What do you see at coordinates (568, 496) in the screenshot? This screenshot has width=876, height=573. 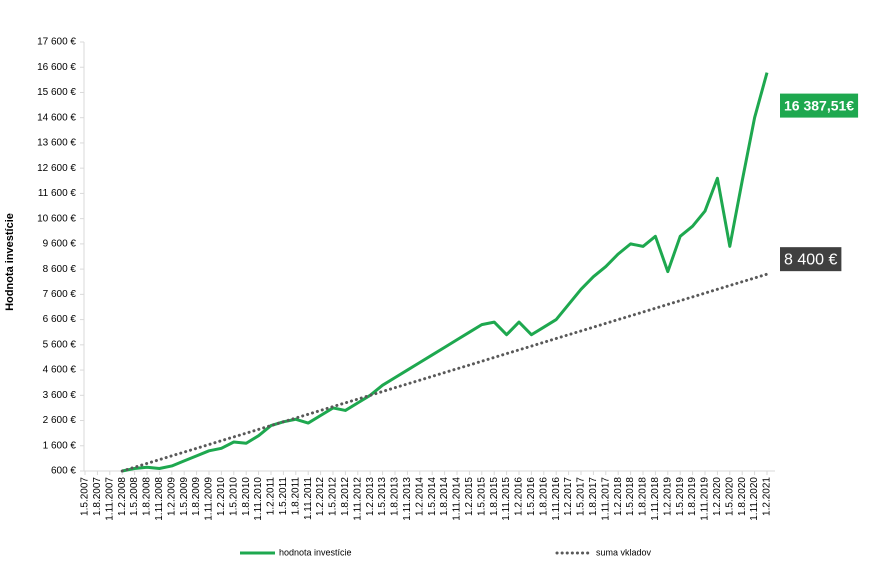 I see `x-tick-label: 1.2.2017` at bounding box center [568, 496].